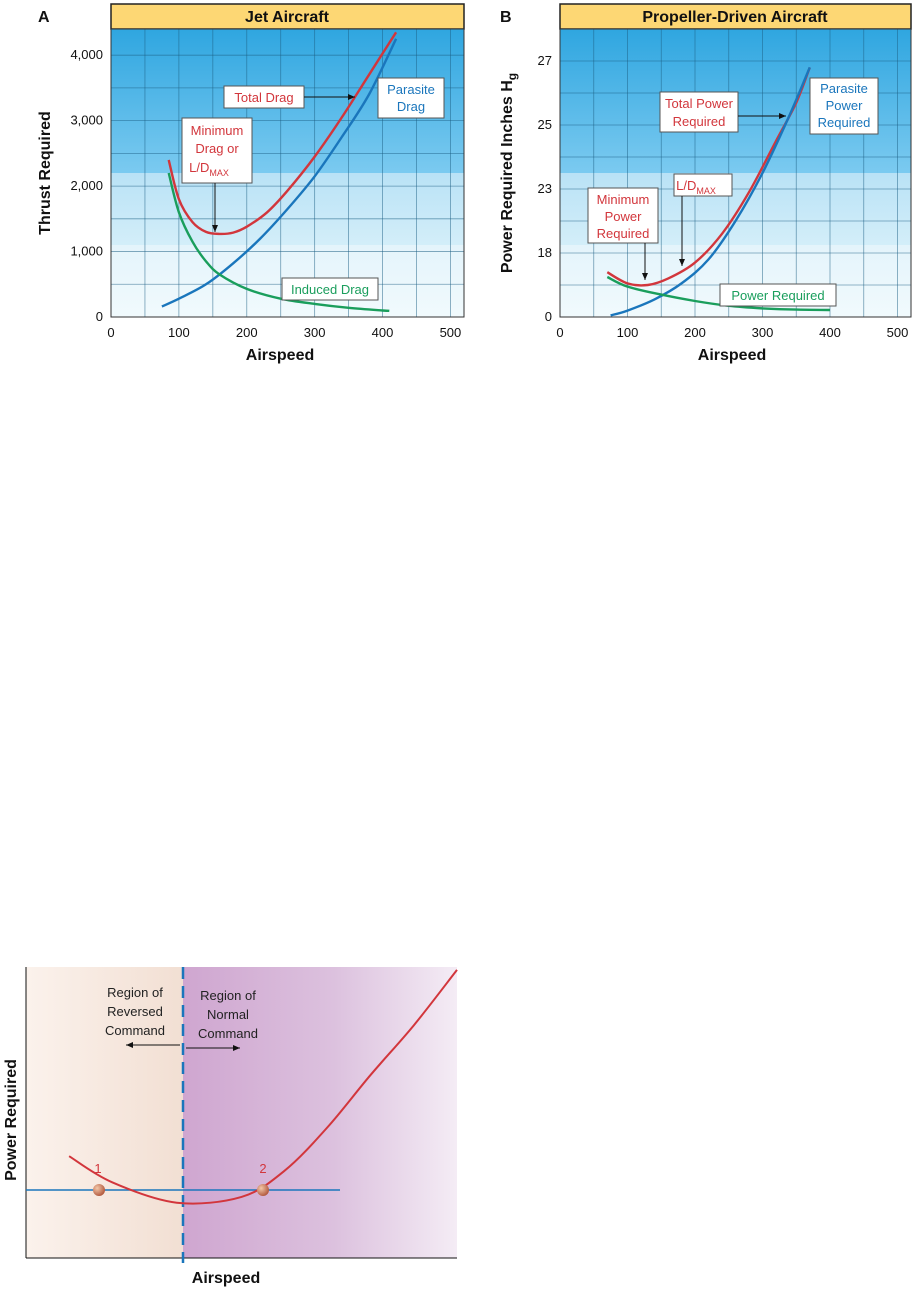  What do you see at coordinates (545, 252) in the screenshot?
I see `y-tick-label: 18` at bounding box center [545, 252].